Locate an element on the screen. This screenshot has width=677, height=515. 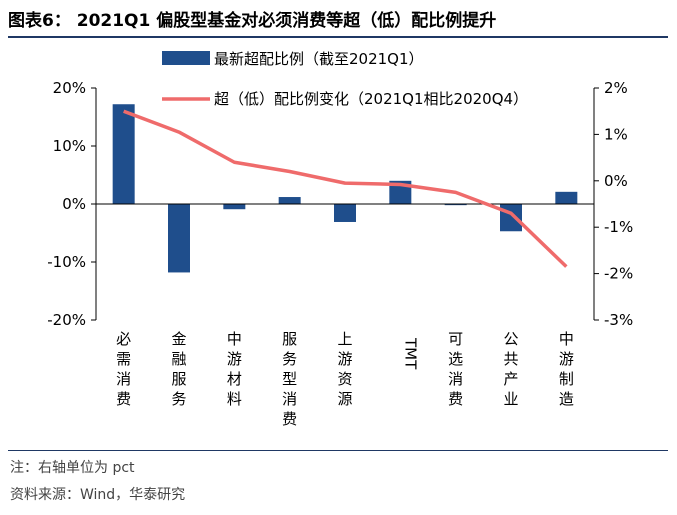
right-tick-label: -1% is located at coordinates (618, 227).